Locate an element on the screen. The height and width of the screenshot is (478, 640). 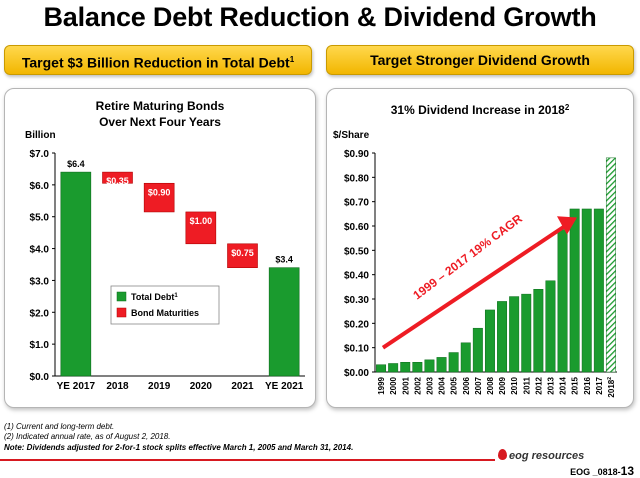
y-tick-label: $0.50 is located at coordinates (356, 251).